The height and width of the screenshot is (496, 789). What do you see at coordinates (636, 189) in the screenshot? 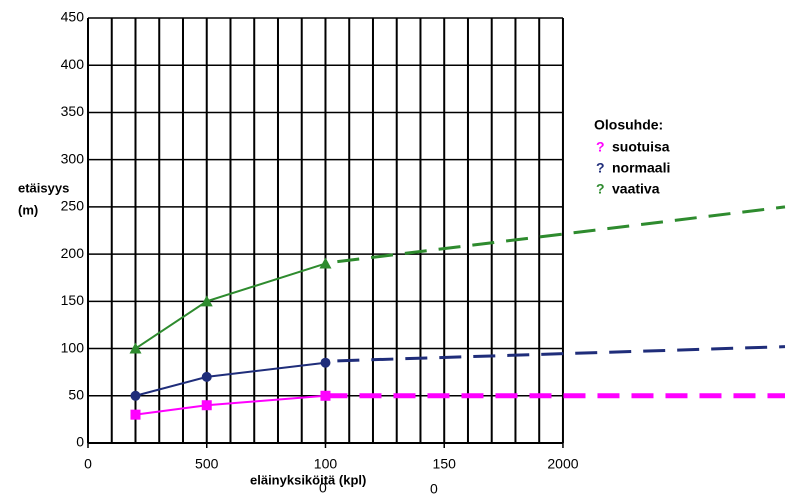
I see `legend-label: vaativa` at bounding box center [636, 189].